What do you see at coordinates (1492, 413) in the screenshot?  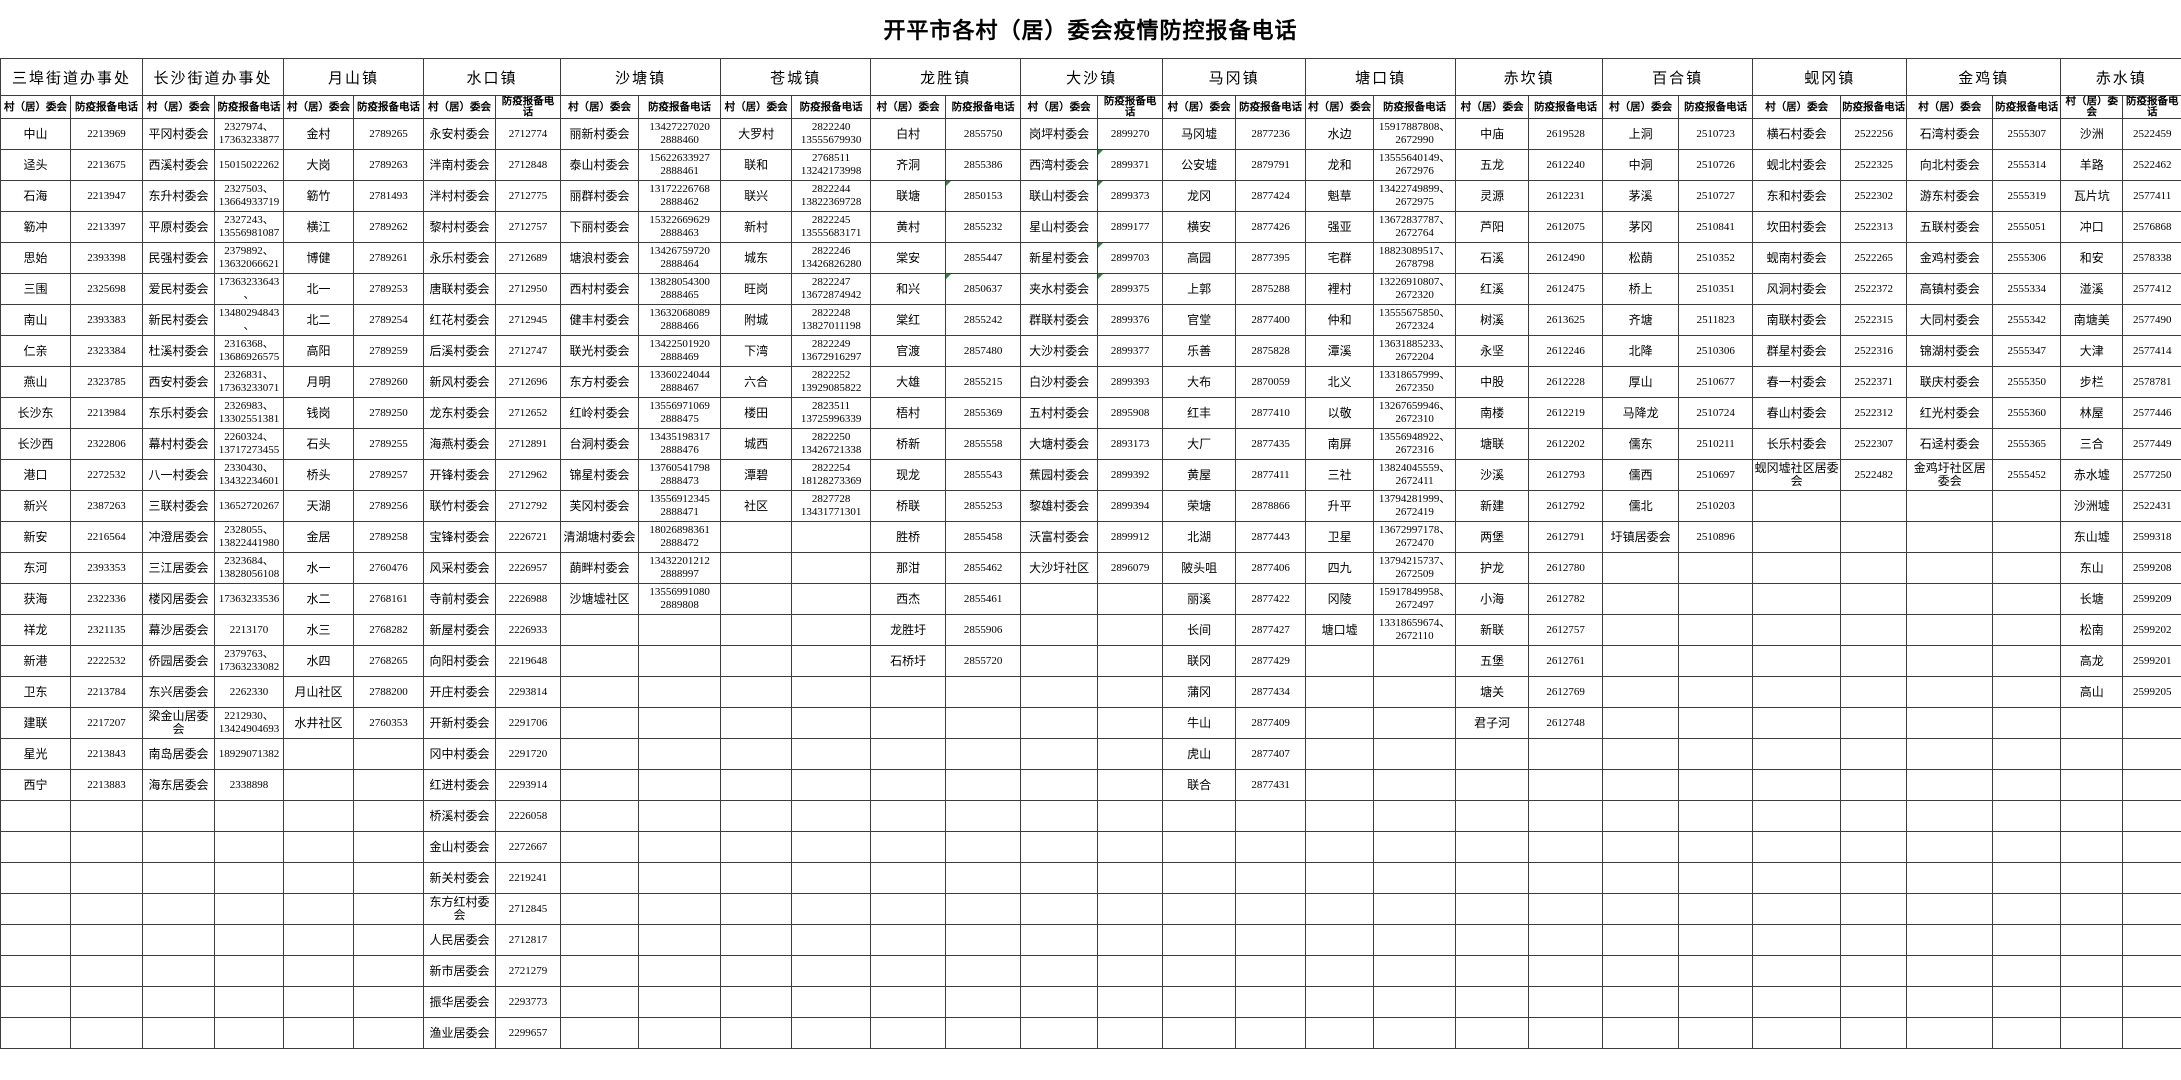 I see `village-name-cell: 南楼` at bounding box center [1492, 413].